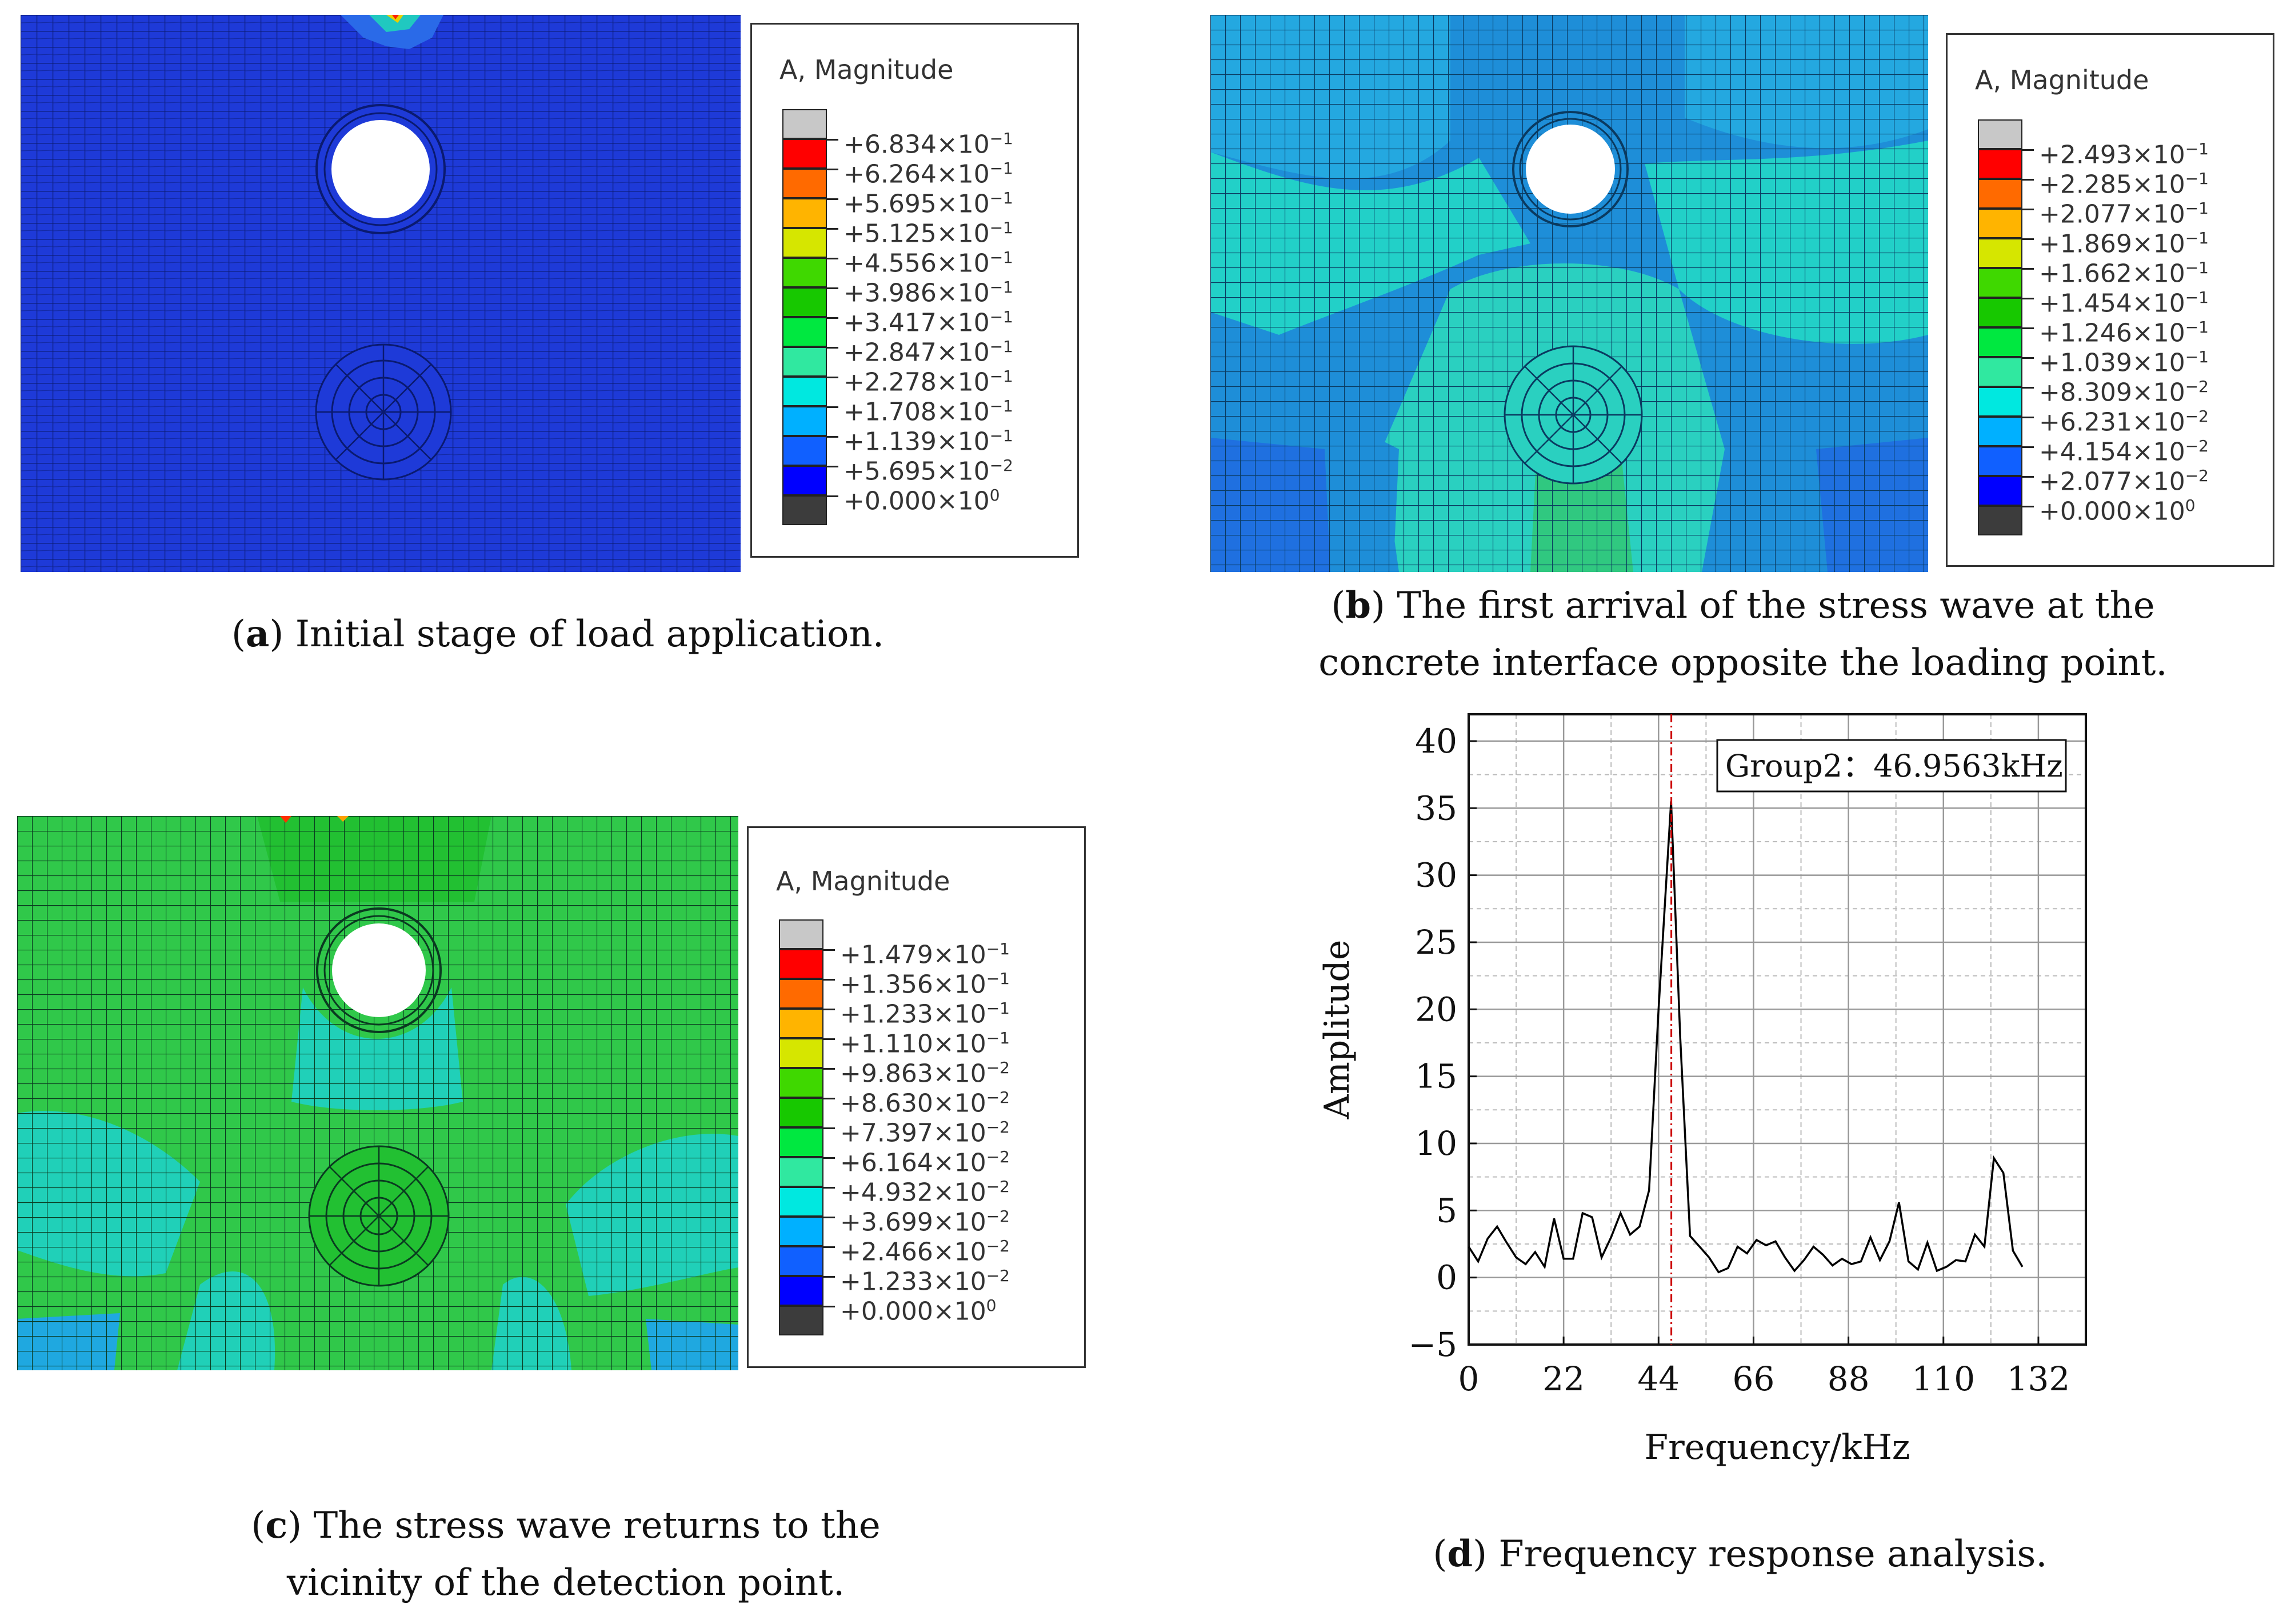 The image size is (2287, 1624). I want to click on x-axis-label: Frequency/kHz, so click(1777, 1447).